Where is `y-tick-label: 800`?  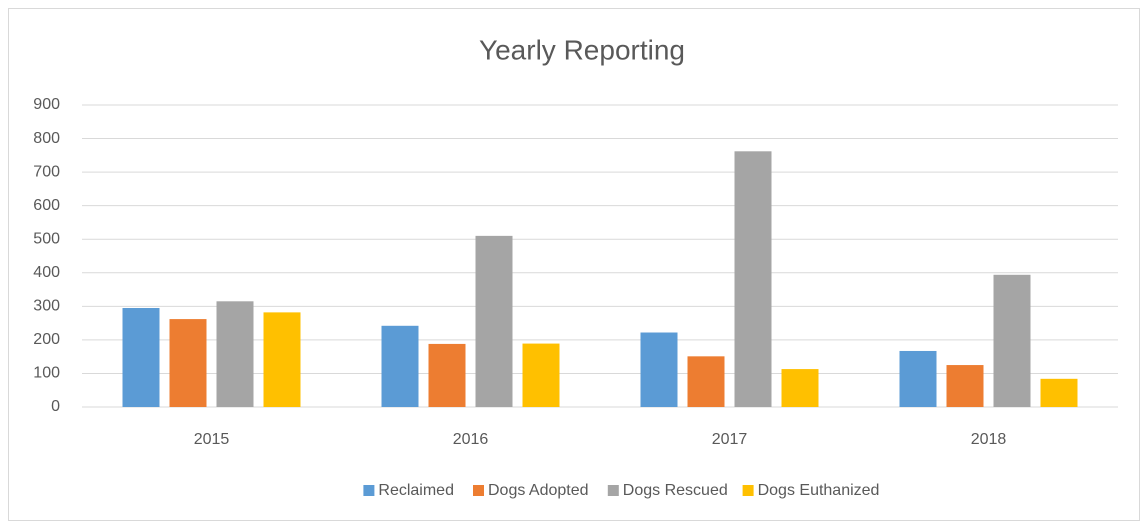
y-tick-label: 800 is located at coordinates (46, 138).